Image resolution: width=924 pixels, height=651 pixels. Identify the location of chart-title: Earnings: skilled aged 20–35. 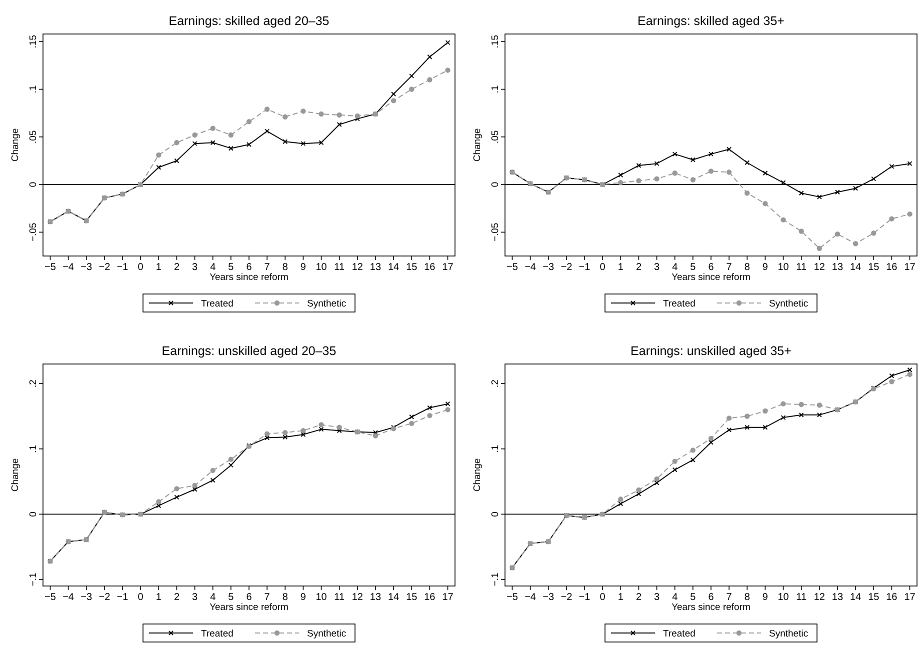
(249, 21).